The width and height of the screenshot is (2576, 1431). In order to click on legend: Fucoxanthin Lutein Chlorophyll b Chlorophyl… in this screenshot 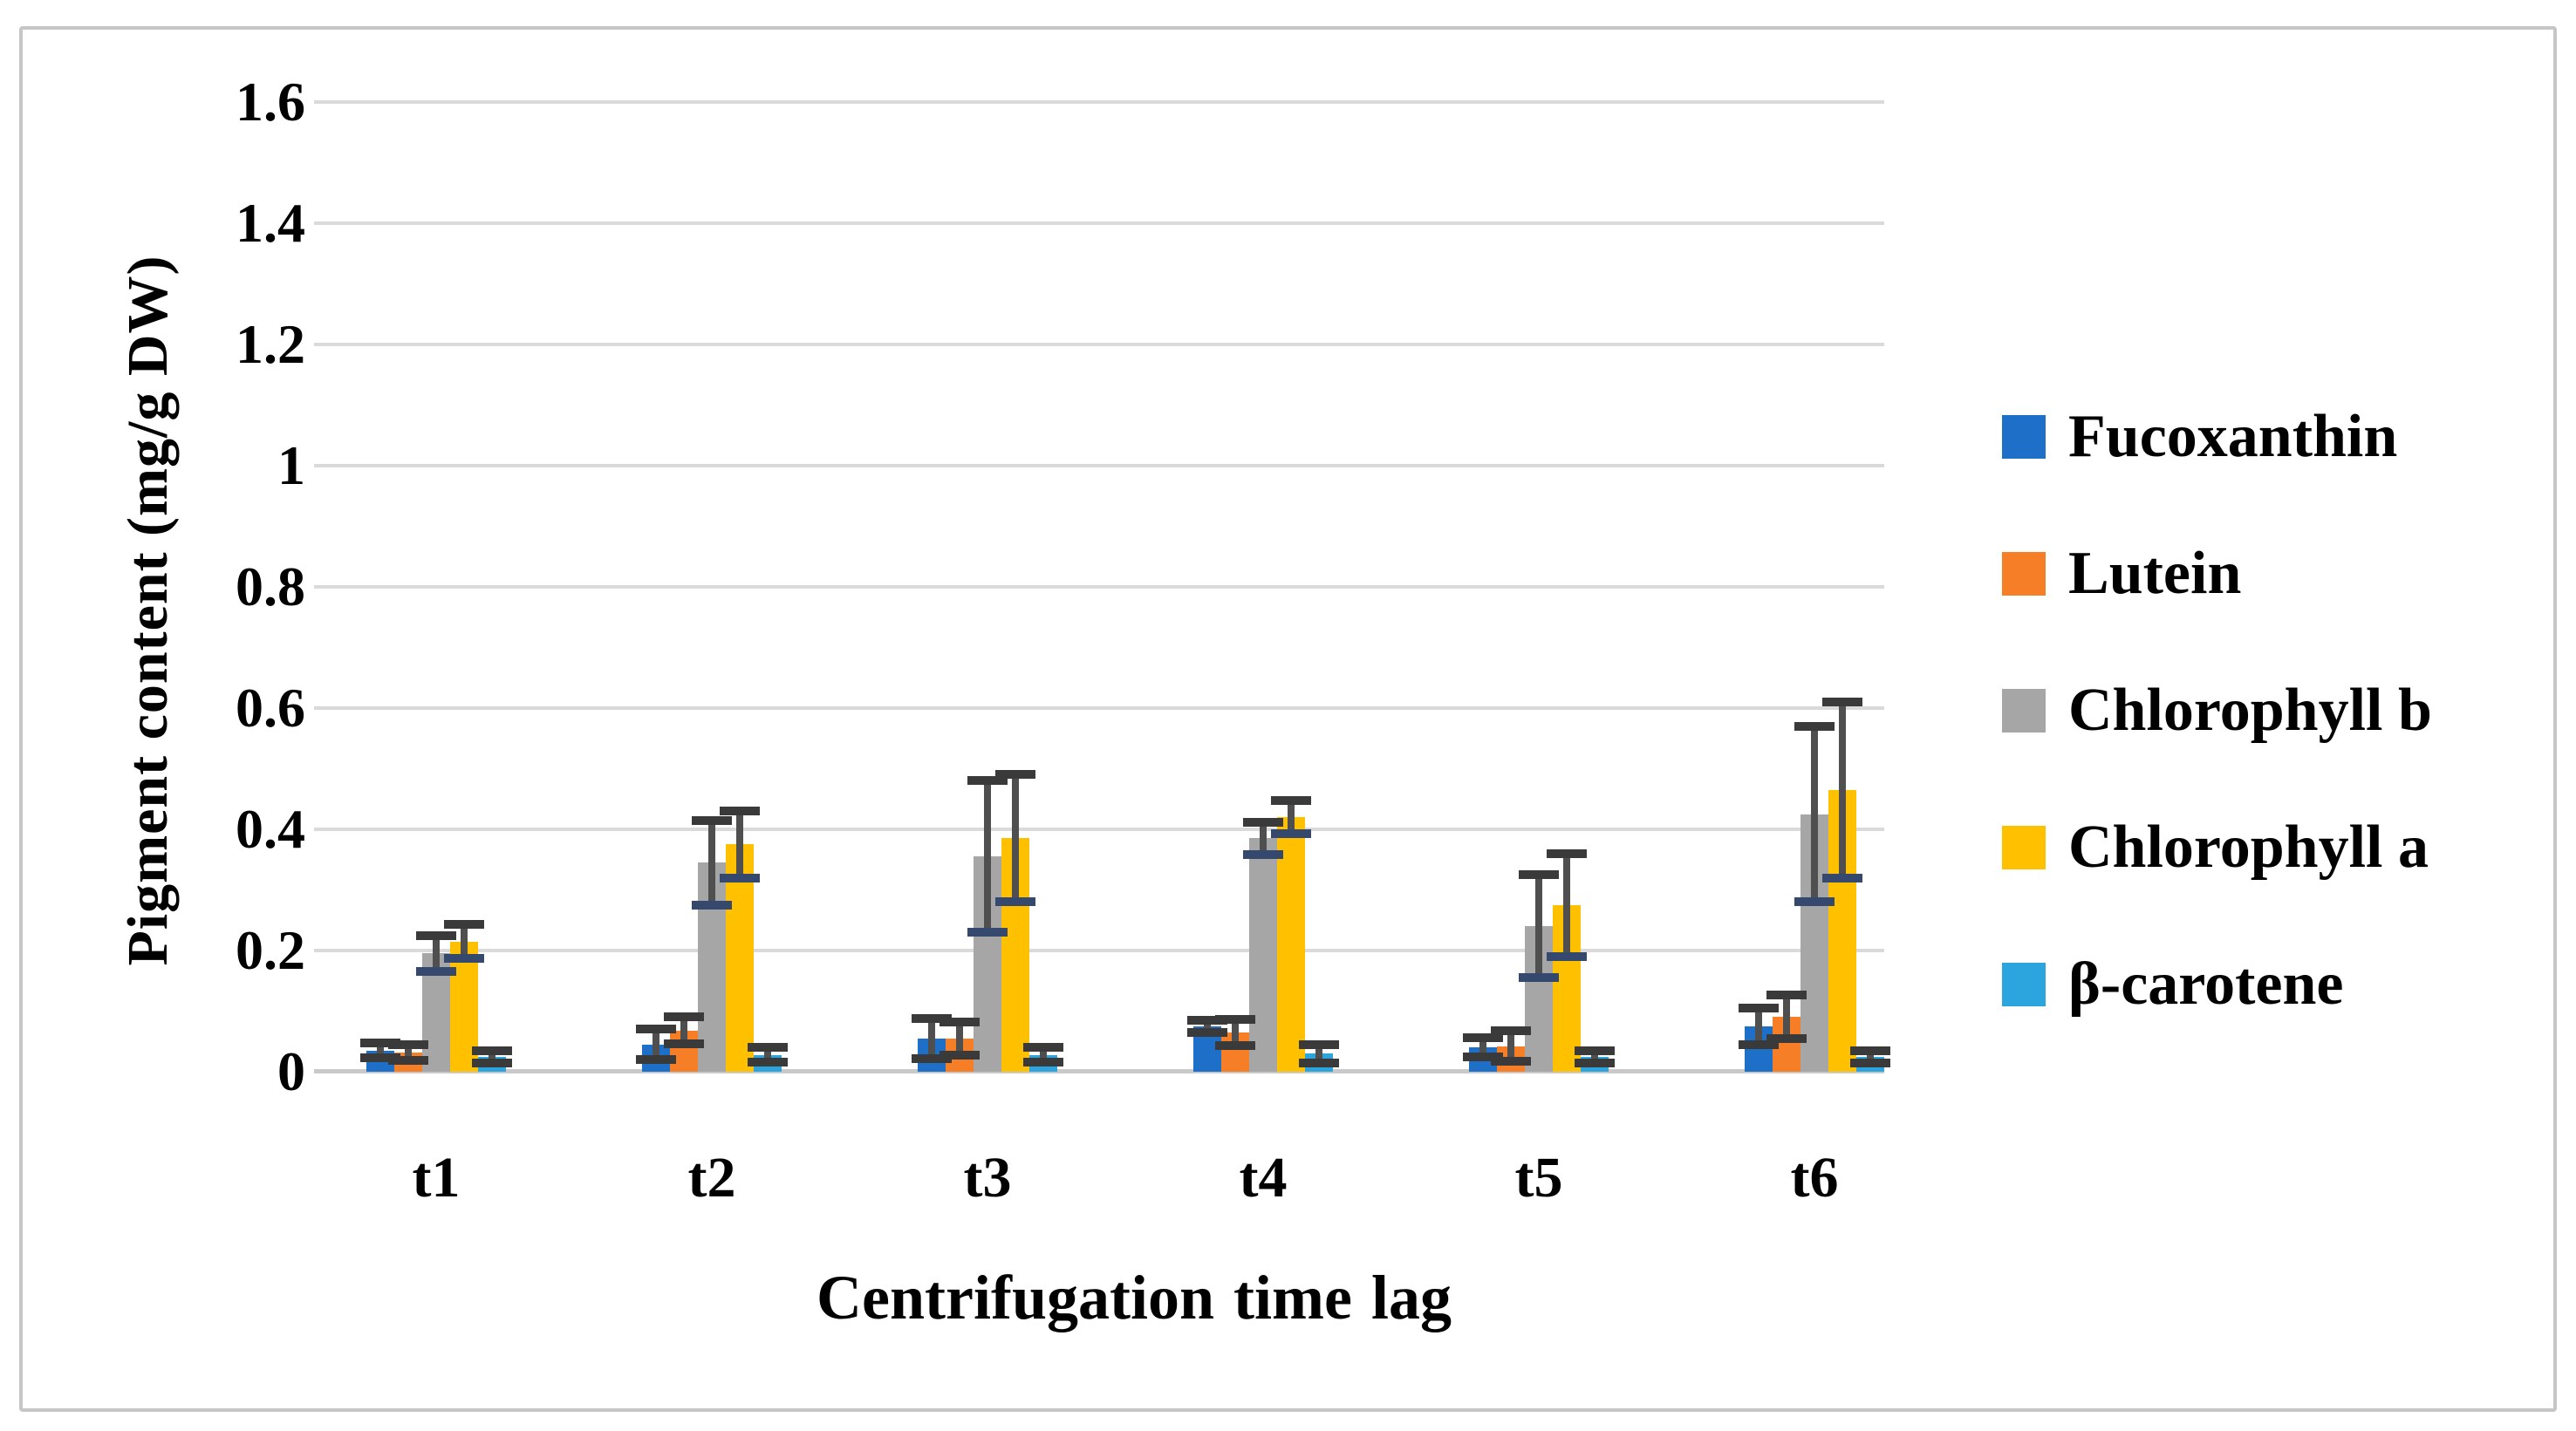, I will do `click(2217, 711)`.